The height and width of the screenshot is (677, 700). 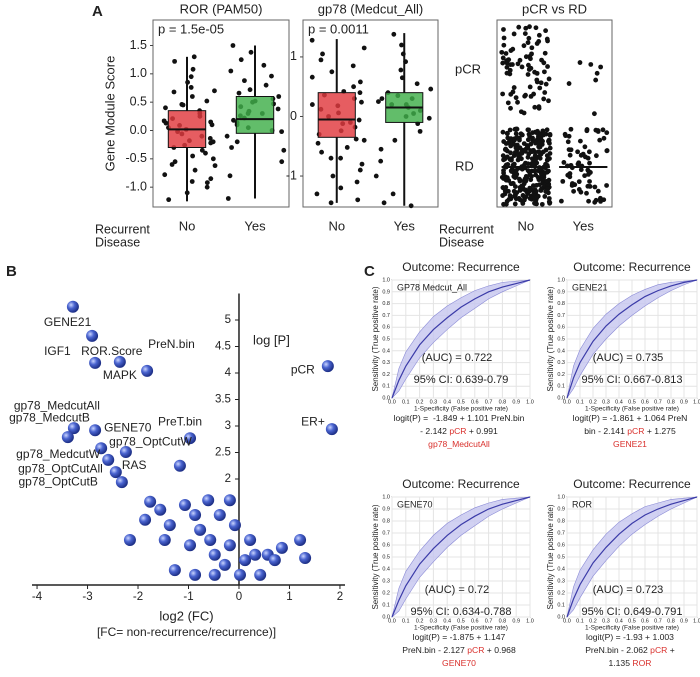 What do you see at coordinates (561, 581) in the screenshot?
I see `y-tick-label: 0.3` at bounding box center [561, 581].